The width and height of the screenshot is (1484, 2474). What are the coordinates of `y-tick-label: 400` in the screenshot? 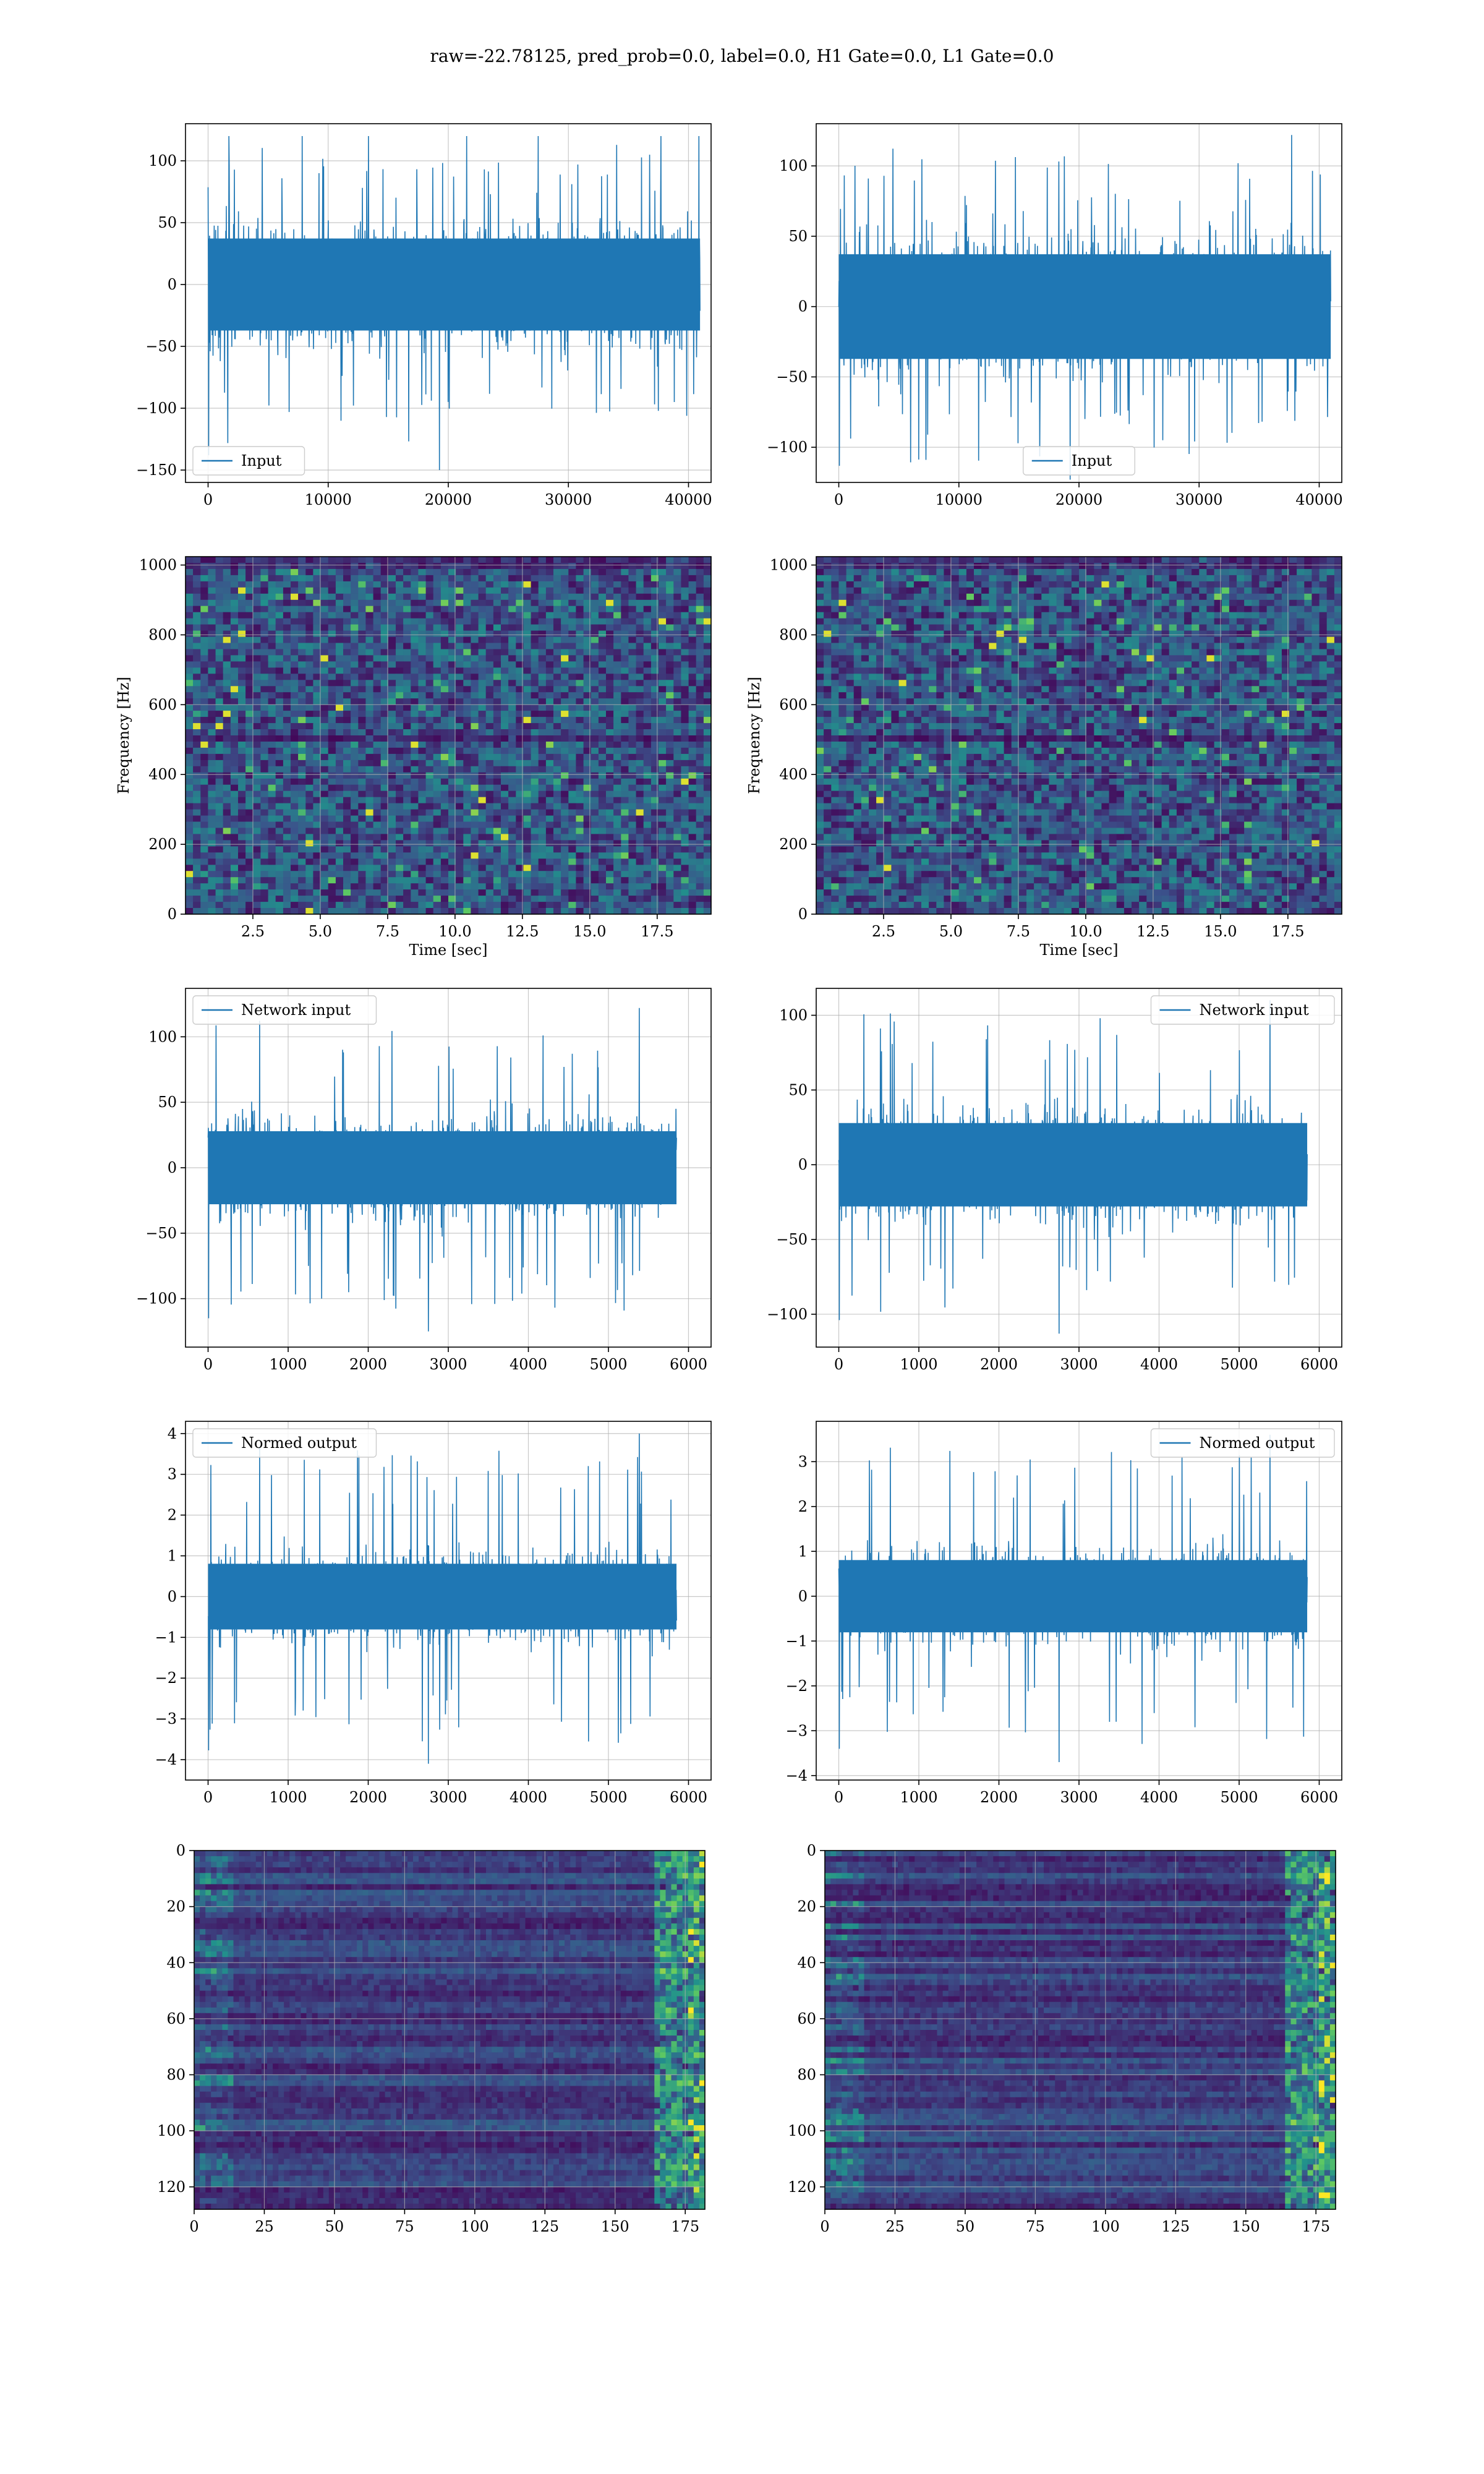 It's located at (162, 774).